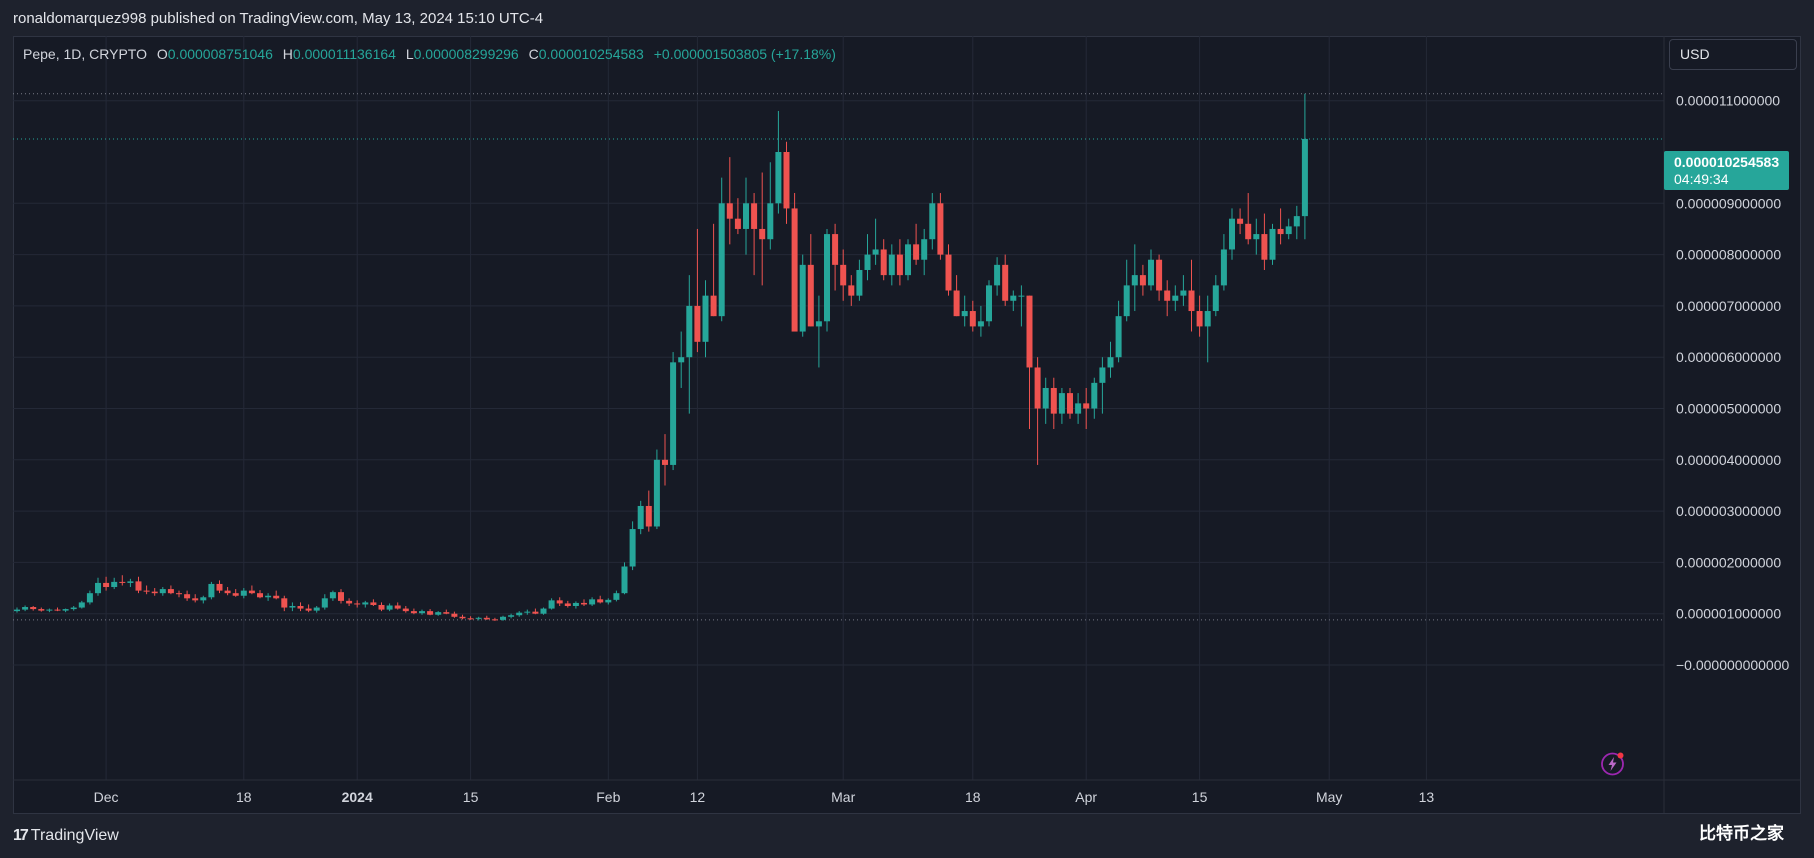  I want to click on legend-high-label: H, so click(287, 54).